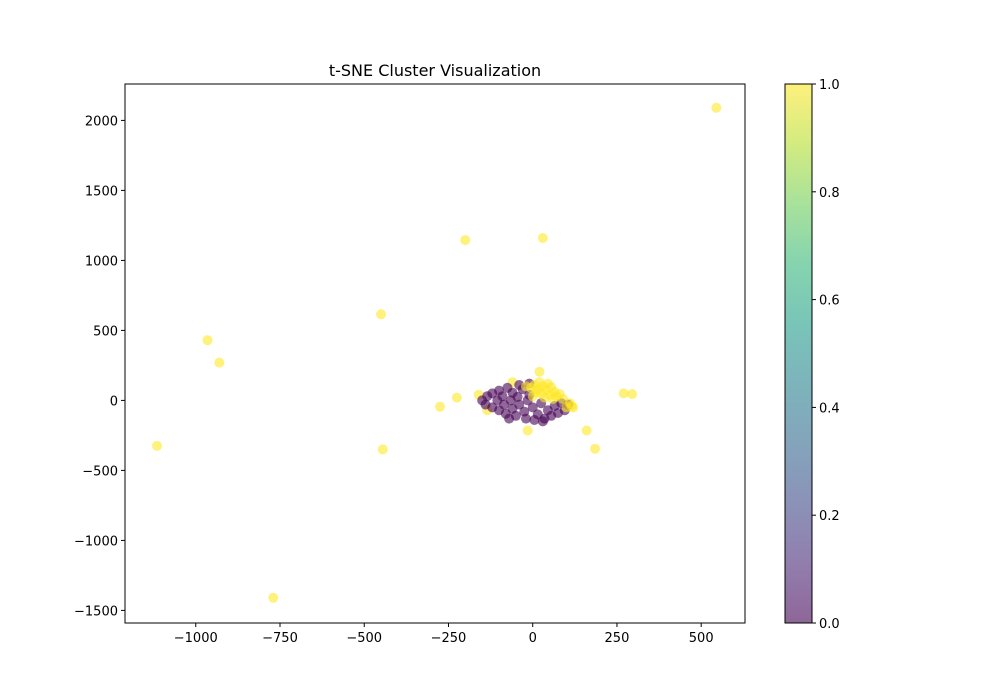  I want to click on x-tick-label: −500, so click(364, 638).